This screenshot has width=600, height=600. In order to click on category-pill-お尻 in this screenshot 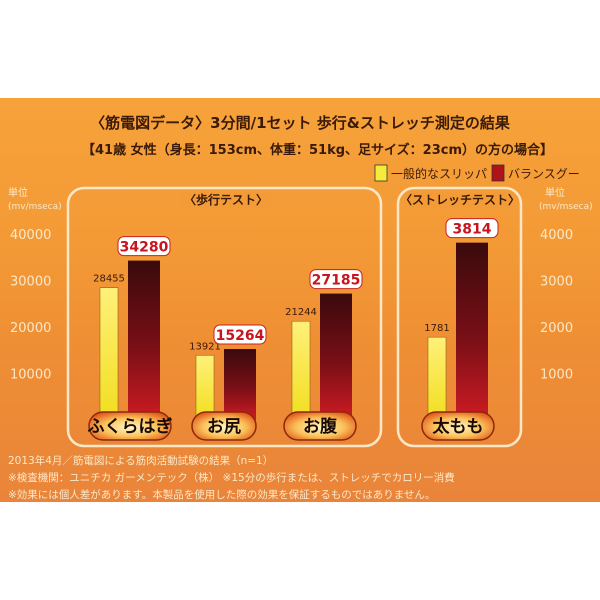, I will do `click(224, 426)`.